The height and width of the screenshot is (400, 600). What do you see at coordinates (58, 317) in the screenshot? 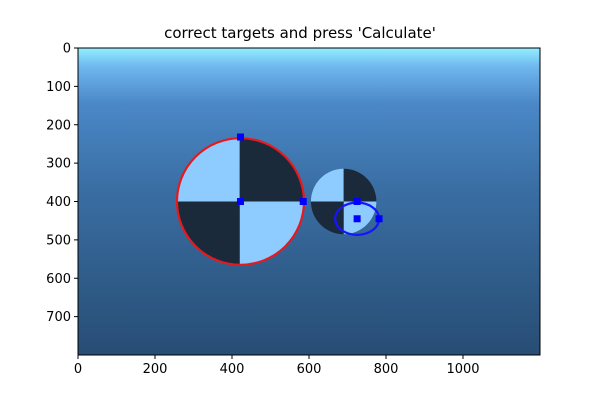
I see `y-tick-label: 700` at bounding box center [58, 317].